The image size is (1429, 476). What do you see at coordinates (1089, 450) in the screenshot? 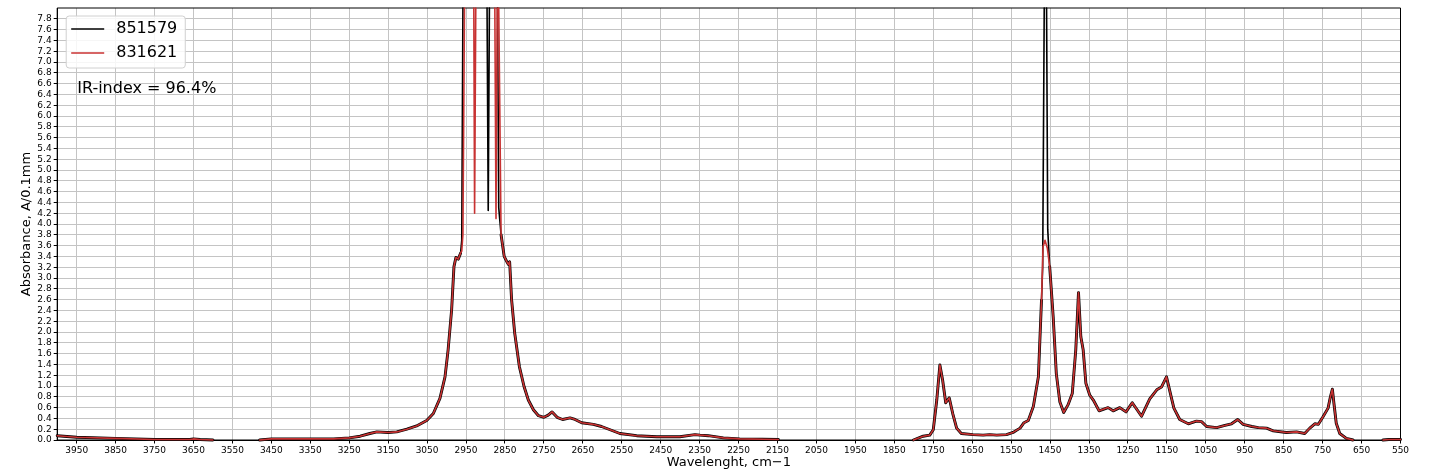
I see `x-tick-label: 1350` at bounding box center [1089, 450].